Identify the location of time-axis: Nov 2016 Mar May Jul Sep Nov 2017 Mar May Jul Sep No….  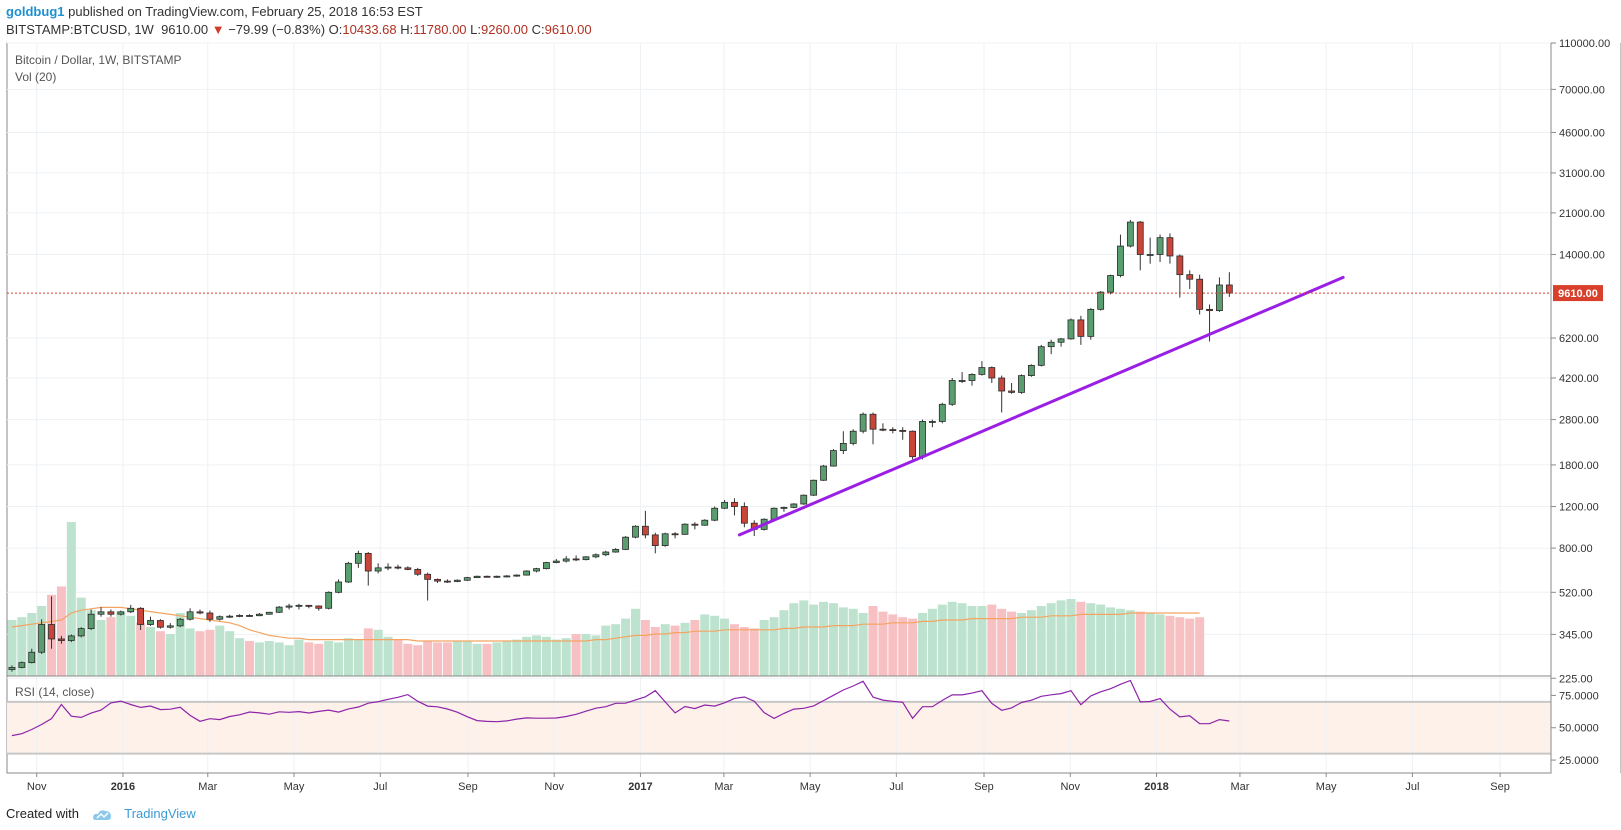
(768, 783).